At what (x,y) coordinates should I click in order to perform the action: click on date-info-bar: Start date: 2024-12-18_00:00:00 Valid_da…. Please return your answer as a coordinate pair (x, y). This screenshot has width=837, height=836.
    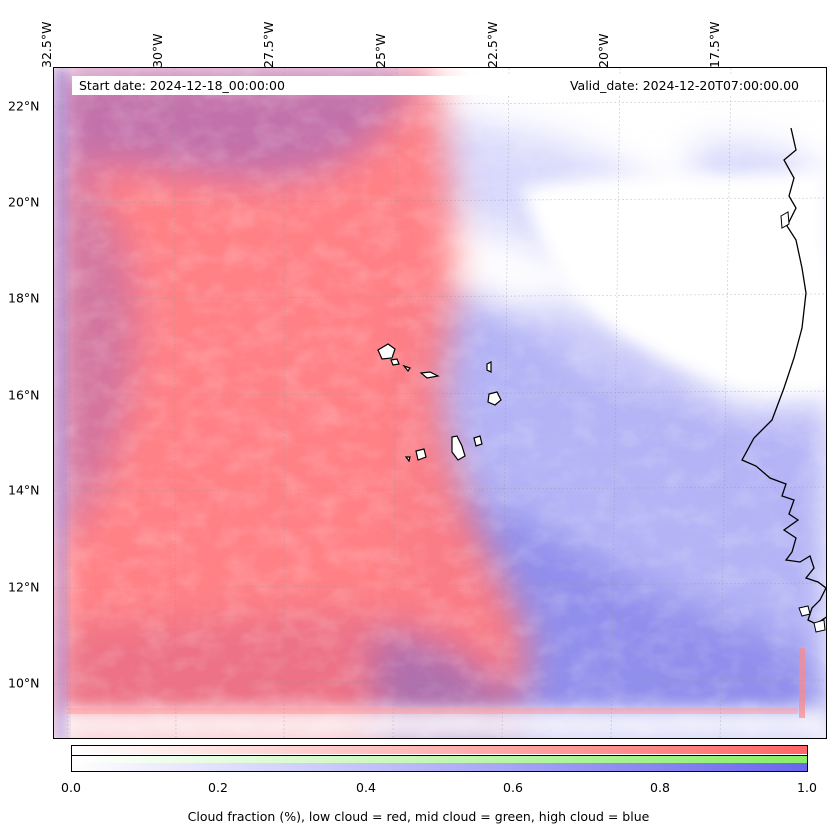
    Looking at the image, I should click on (439, 85).